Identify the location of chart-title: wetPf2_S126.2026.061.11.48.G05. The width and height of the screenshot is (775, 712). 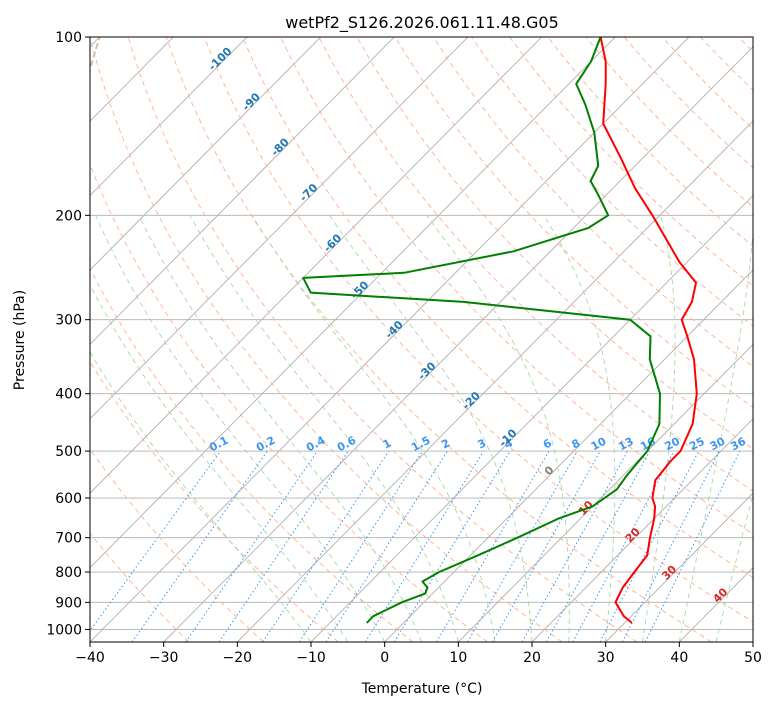
(422, 23).